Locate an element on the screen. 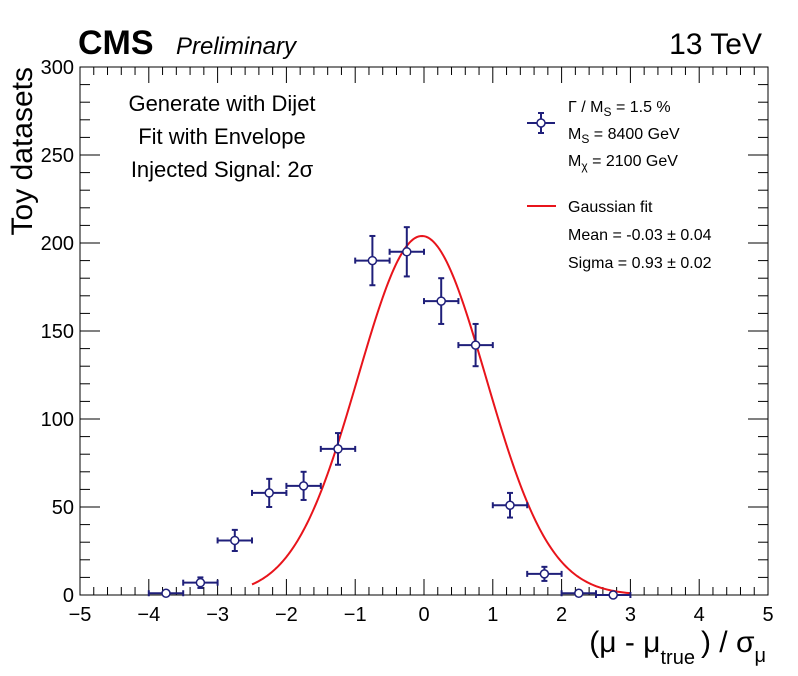 This screenshot has width=798, height=676. x-tick-label: −1 is located at coordinates (355, 615).